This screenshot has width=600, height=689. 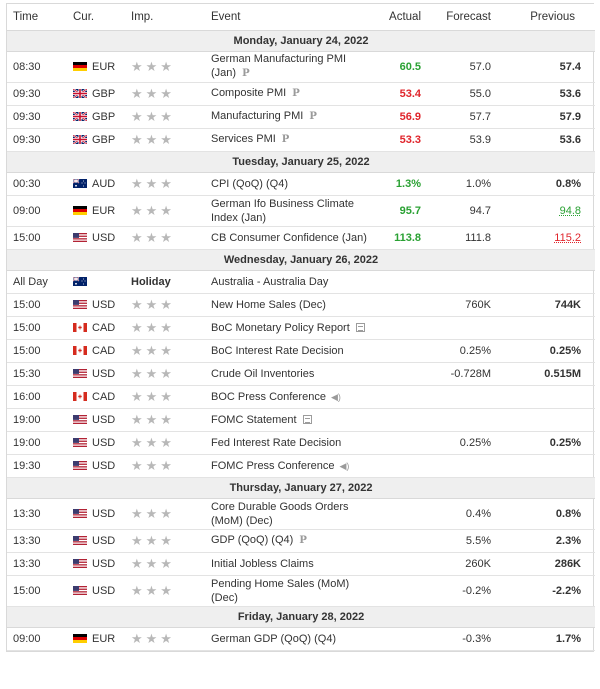 I want to click on event-row: 13:30 USD ★★★ GDP (QoQ) (Q4) P 5.5% 2.3%, so click(x=301, y=541).